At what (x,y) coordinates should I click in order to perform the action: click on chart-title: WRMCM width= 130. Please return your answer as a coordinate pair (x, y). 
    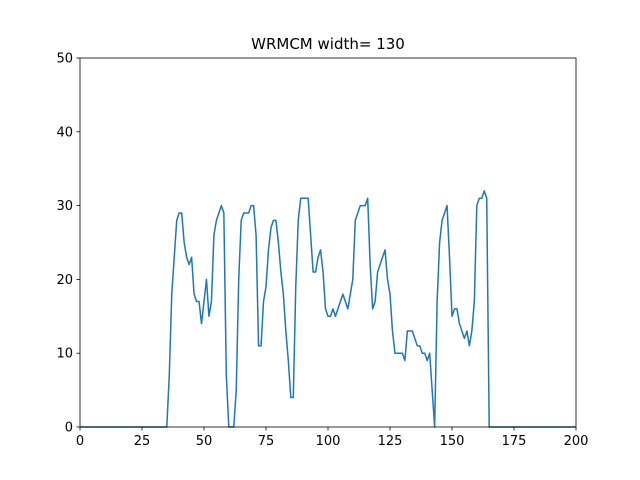
    Looking at the image, I should click on (328, 44).